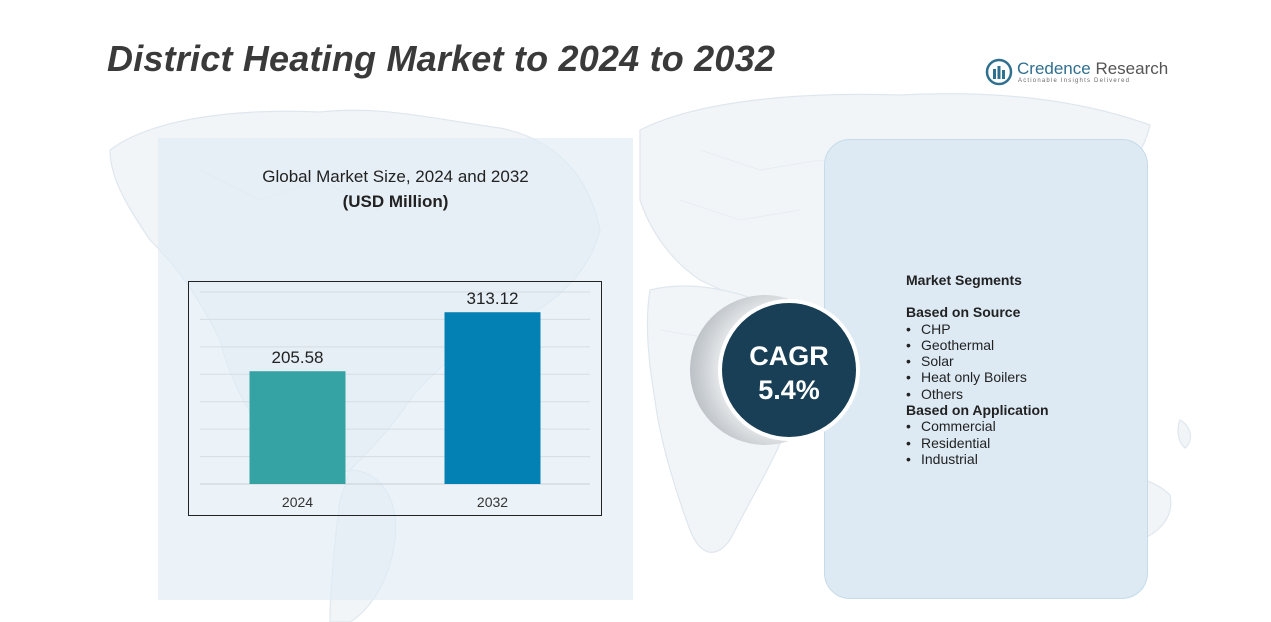  I want to click on segment-group-title-application: Based on Application, so click(977, 410).